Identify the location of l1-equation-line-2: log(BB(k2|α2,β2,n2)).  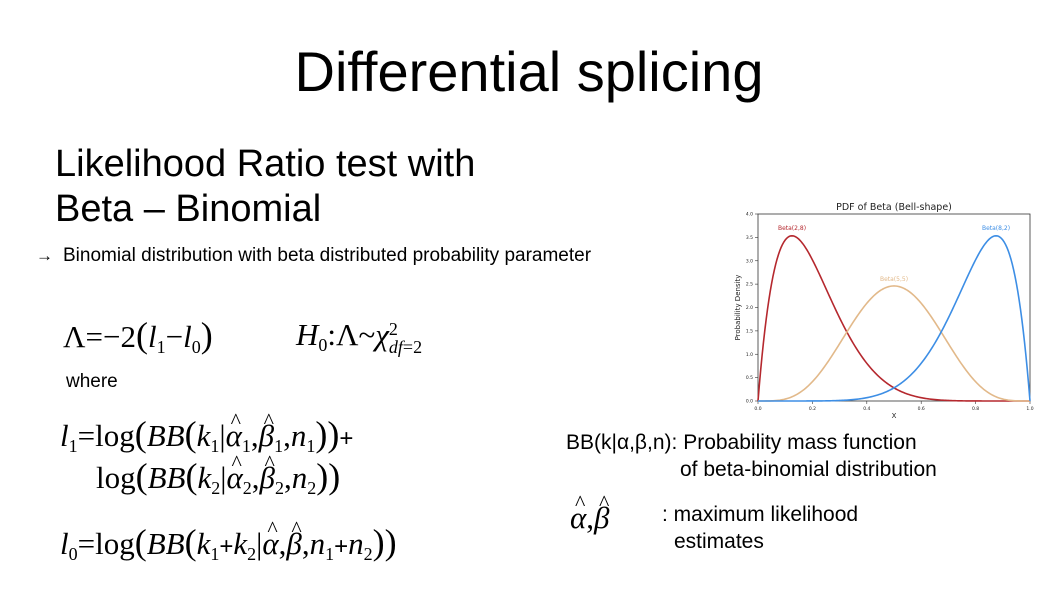
(218, 475).